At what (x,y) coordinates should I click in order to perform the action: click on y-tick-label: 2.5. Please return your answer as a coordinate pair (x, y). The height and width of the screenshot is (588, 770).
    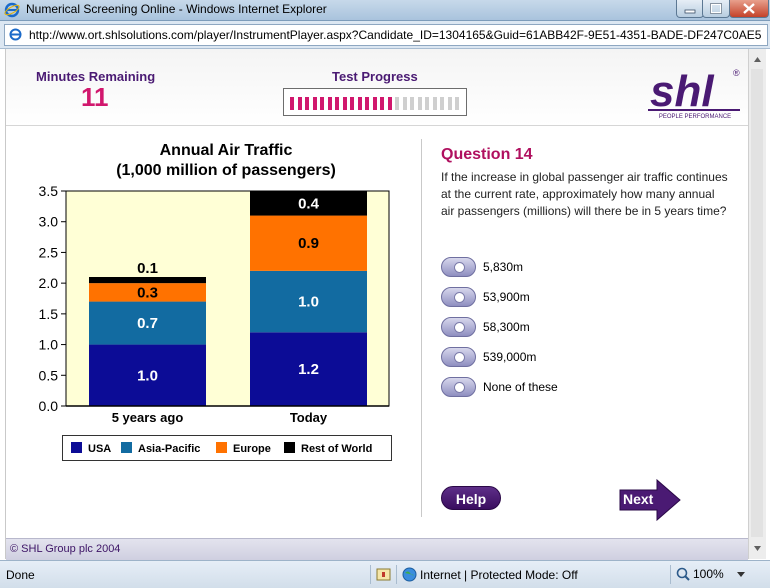
    Looking at the image, I should click on (49, 252).